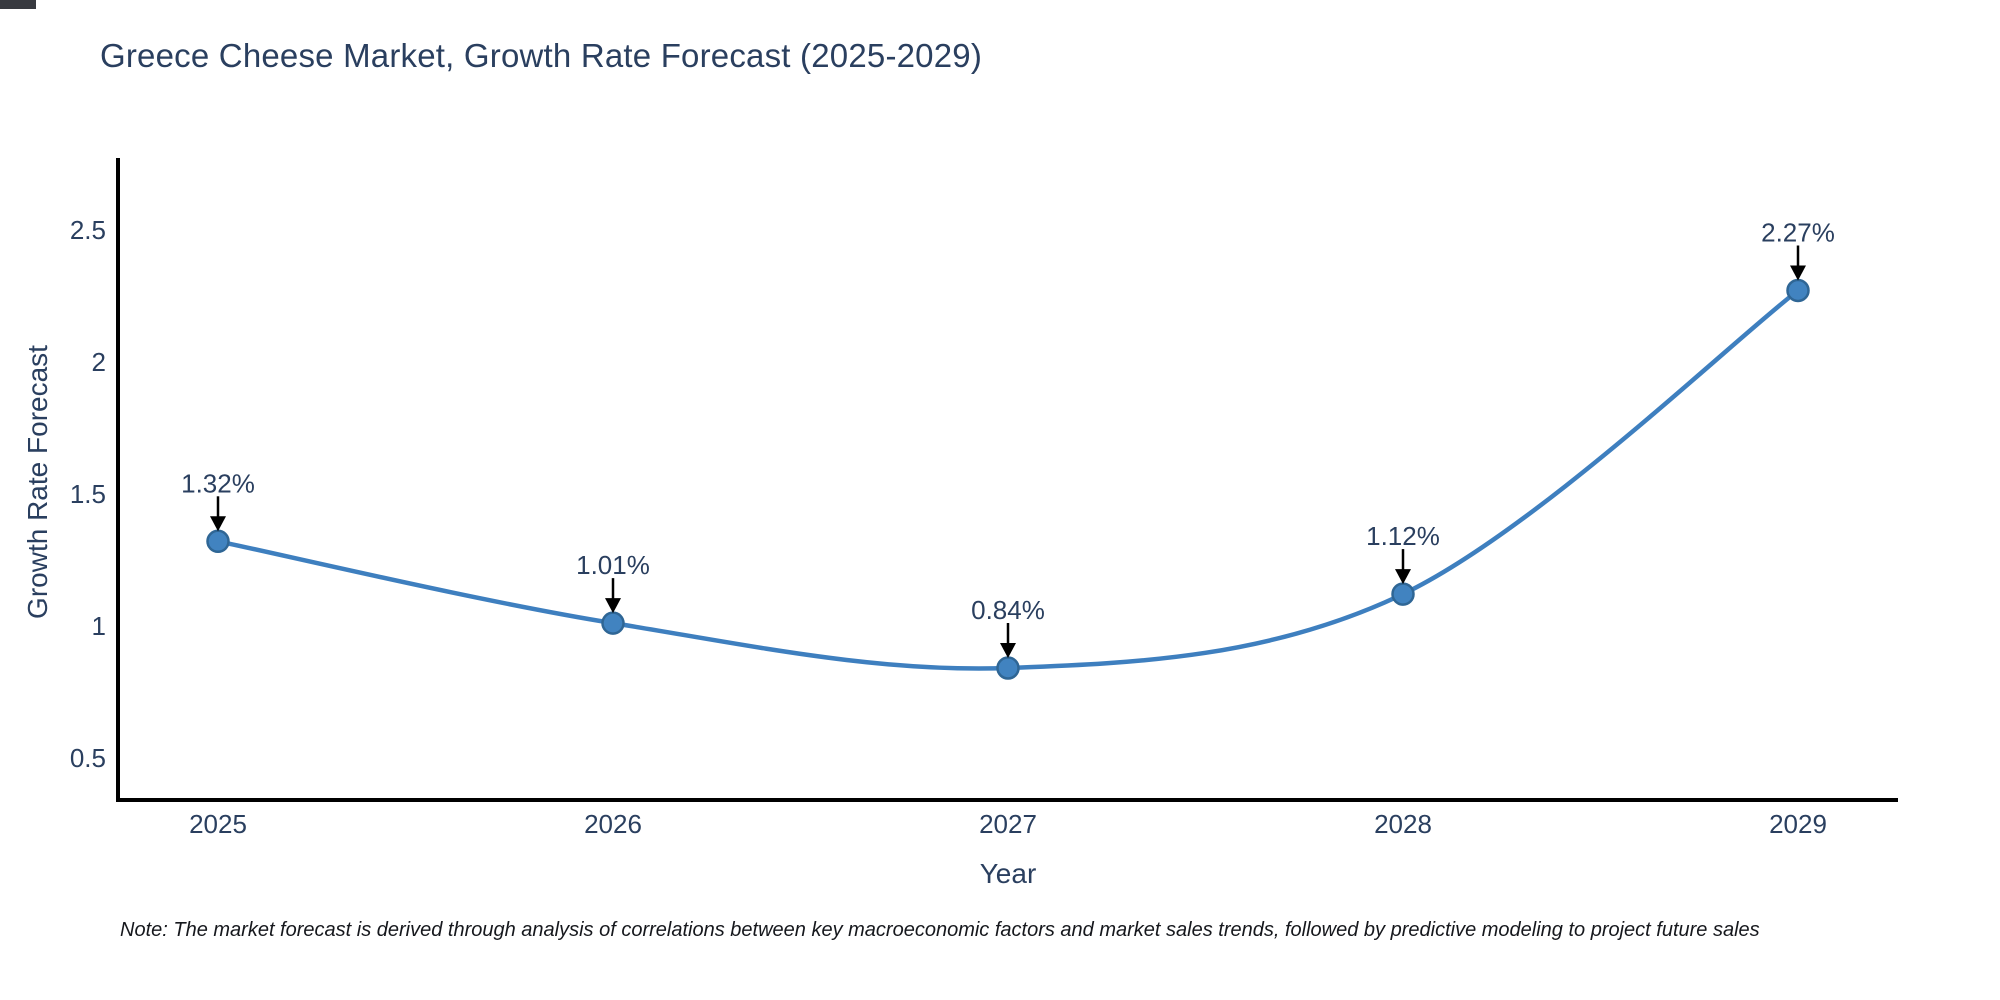 The image size is (2000, 1000). What do you see at coordinates (218, 483) in the screenshot?
I see `point-annotation-label: 1.32%` at bounding box center [218, 483].